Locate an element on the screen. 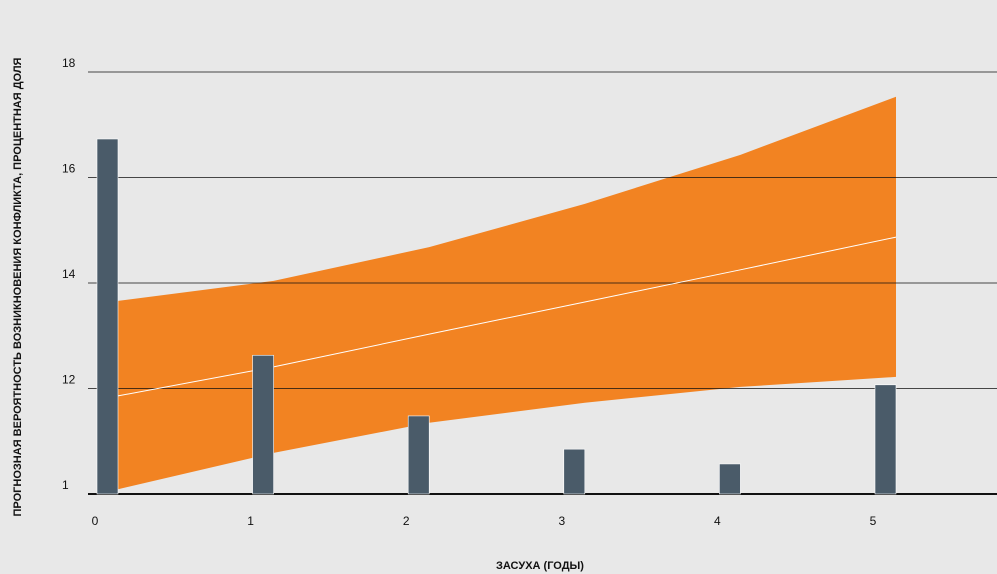 Image resolution: width=997 pixels, height=574 pixels. x-axis-title: ЗАСУХА (ГОДЫ) is located at coordinates (540, 566).